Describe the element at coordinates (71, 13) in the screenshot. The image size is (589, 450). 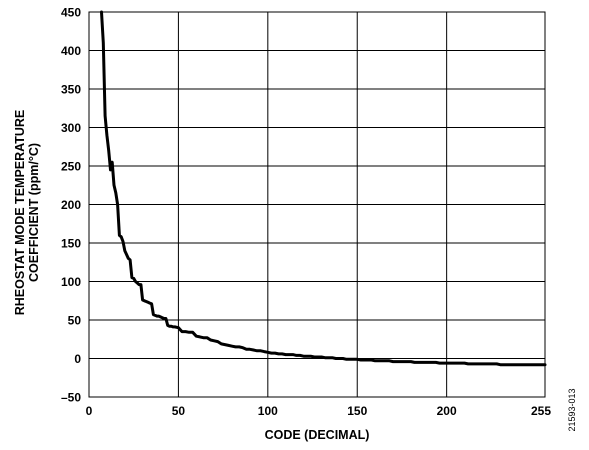
I see `y-tick-label: 450` at that location.